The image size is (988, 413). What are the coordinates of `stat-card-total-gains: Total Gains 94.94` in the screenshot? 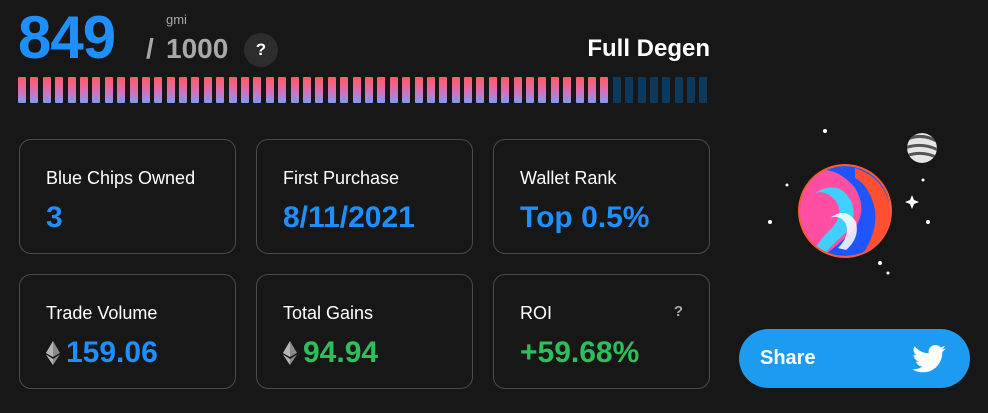 It's located at (364, 331).